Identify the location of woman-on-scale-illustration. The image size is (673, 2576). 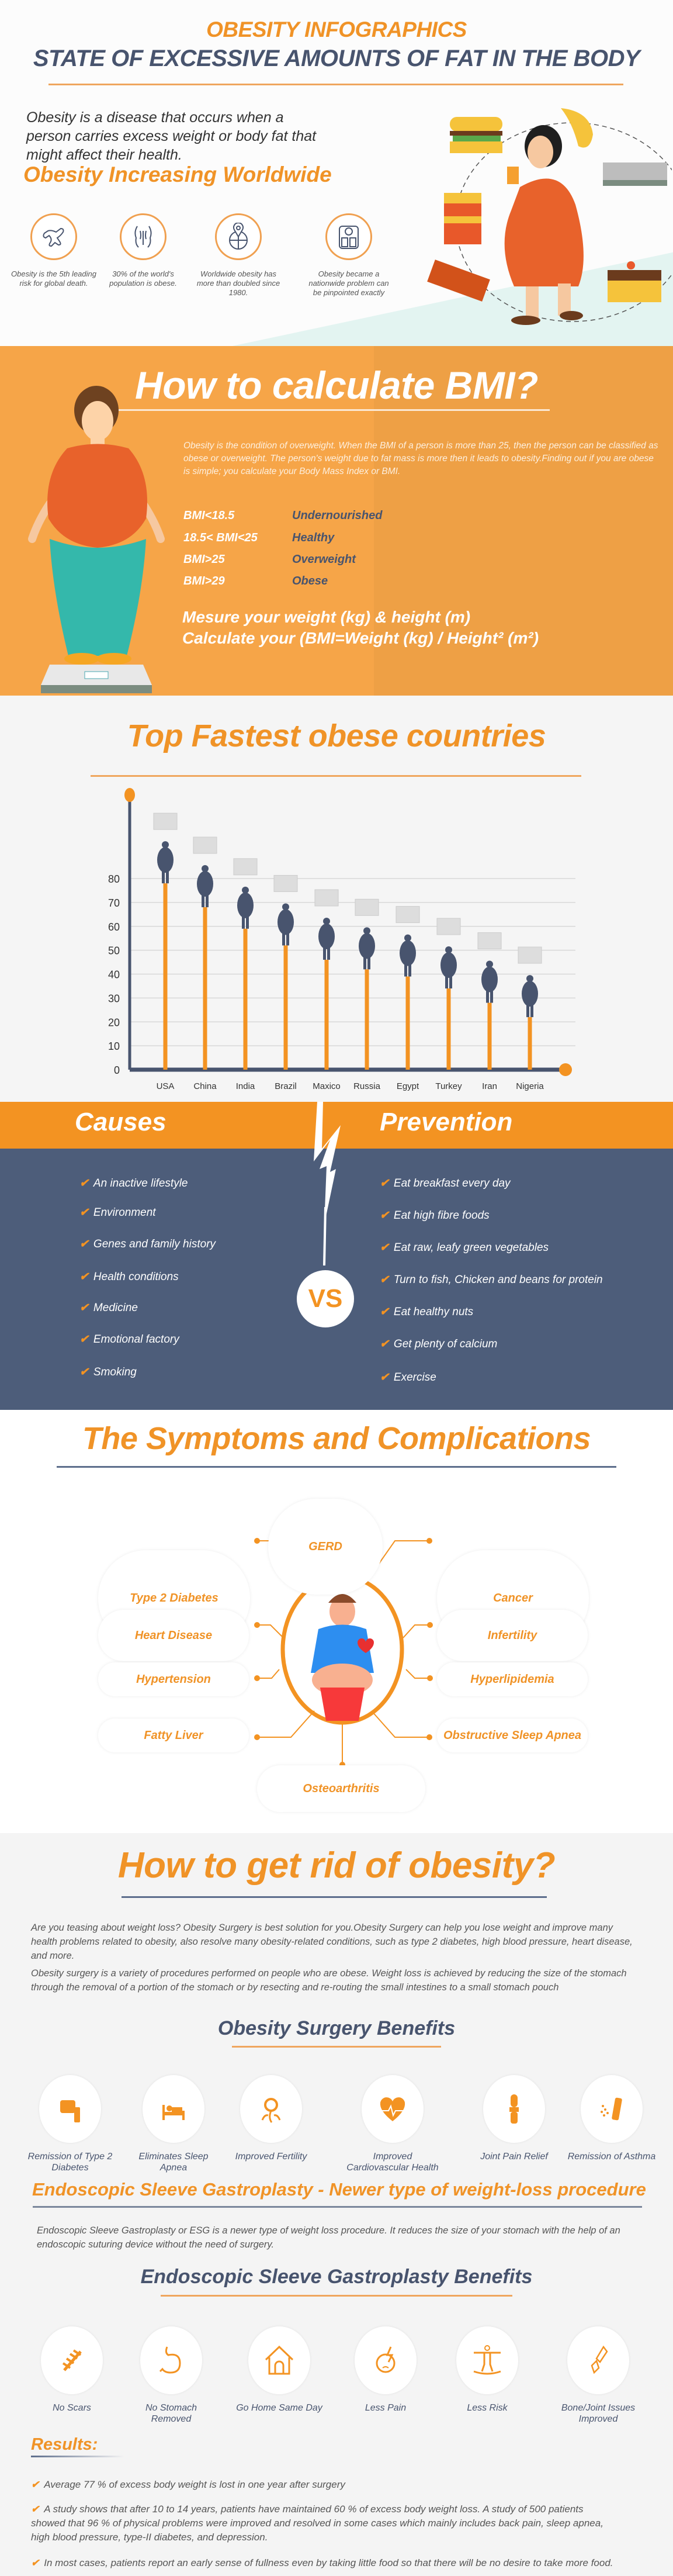
(96, 538).